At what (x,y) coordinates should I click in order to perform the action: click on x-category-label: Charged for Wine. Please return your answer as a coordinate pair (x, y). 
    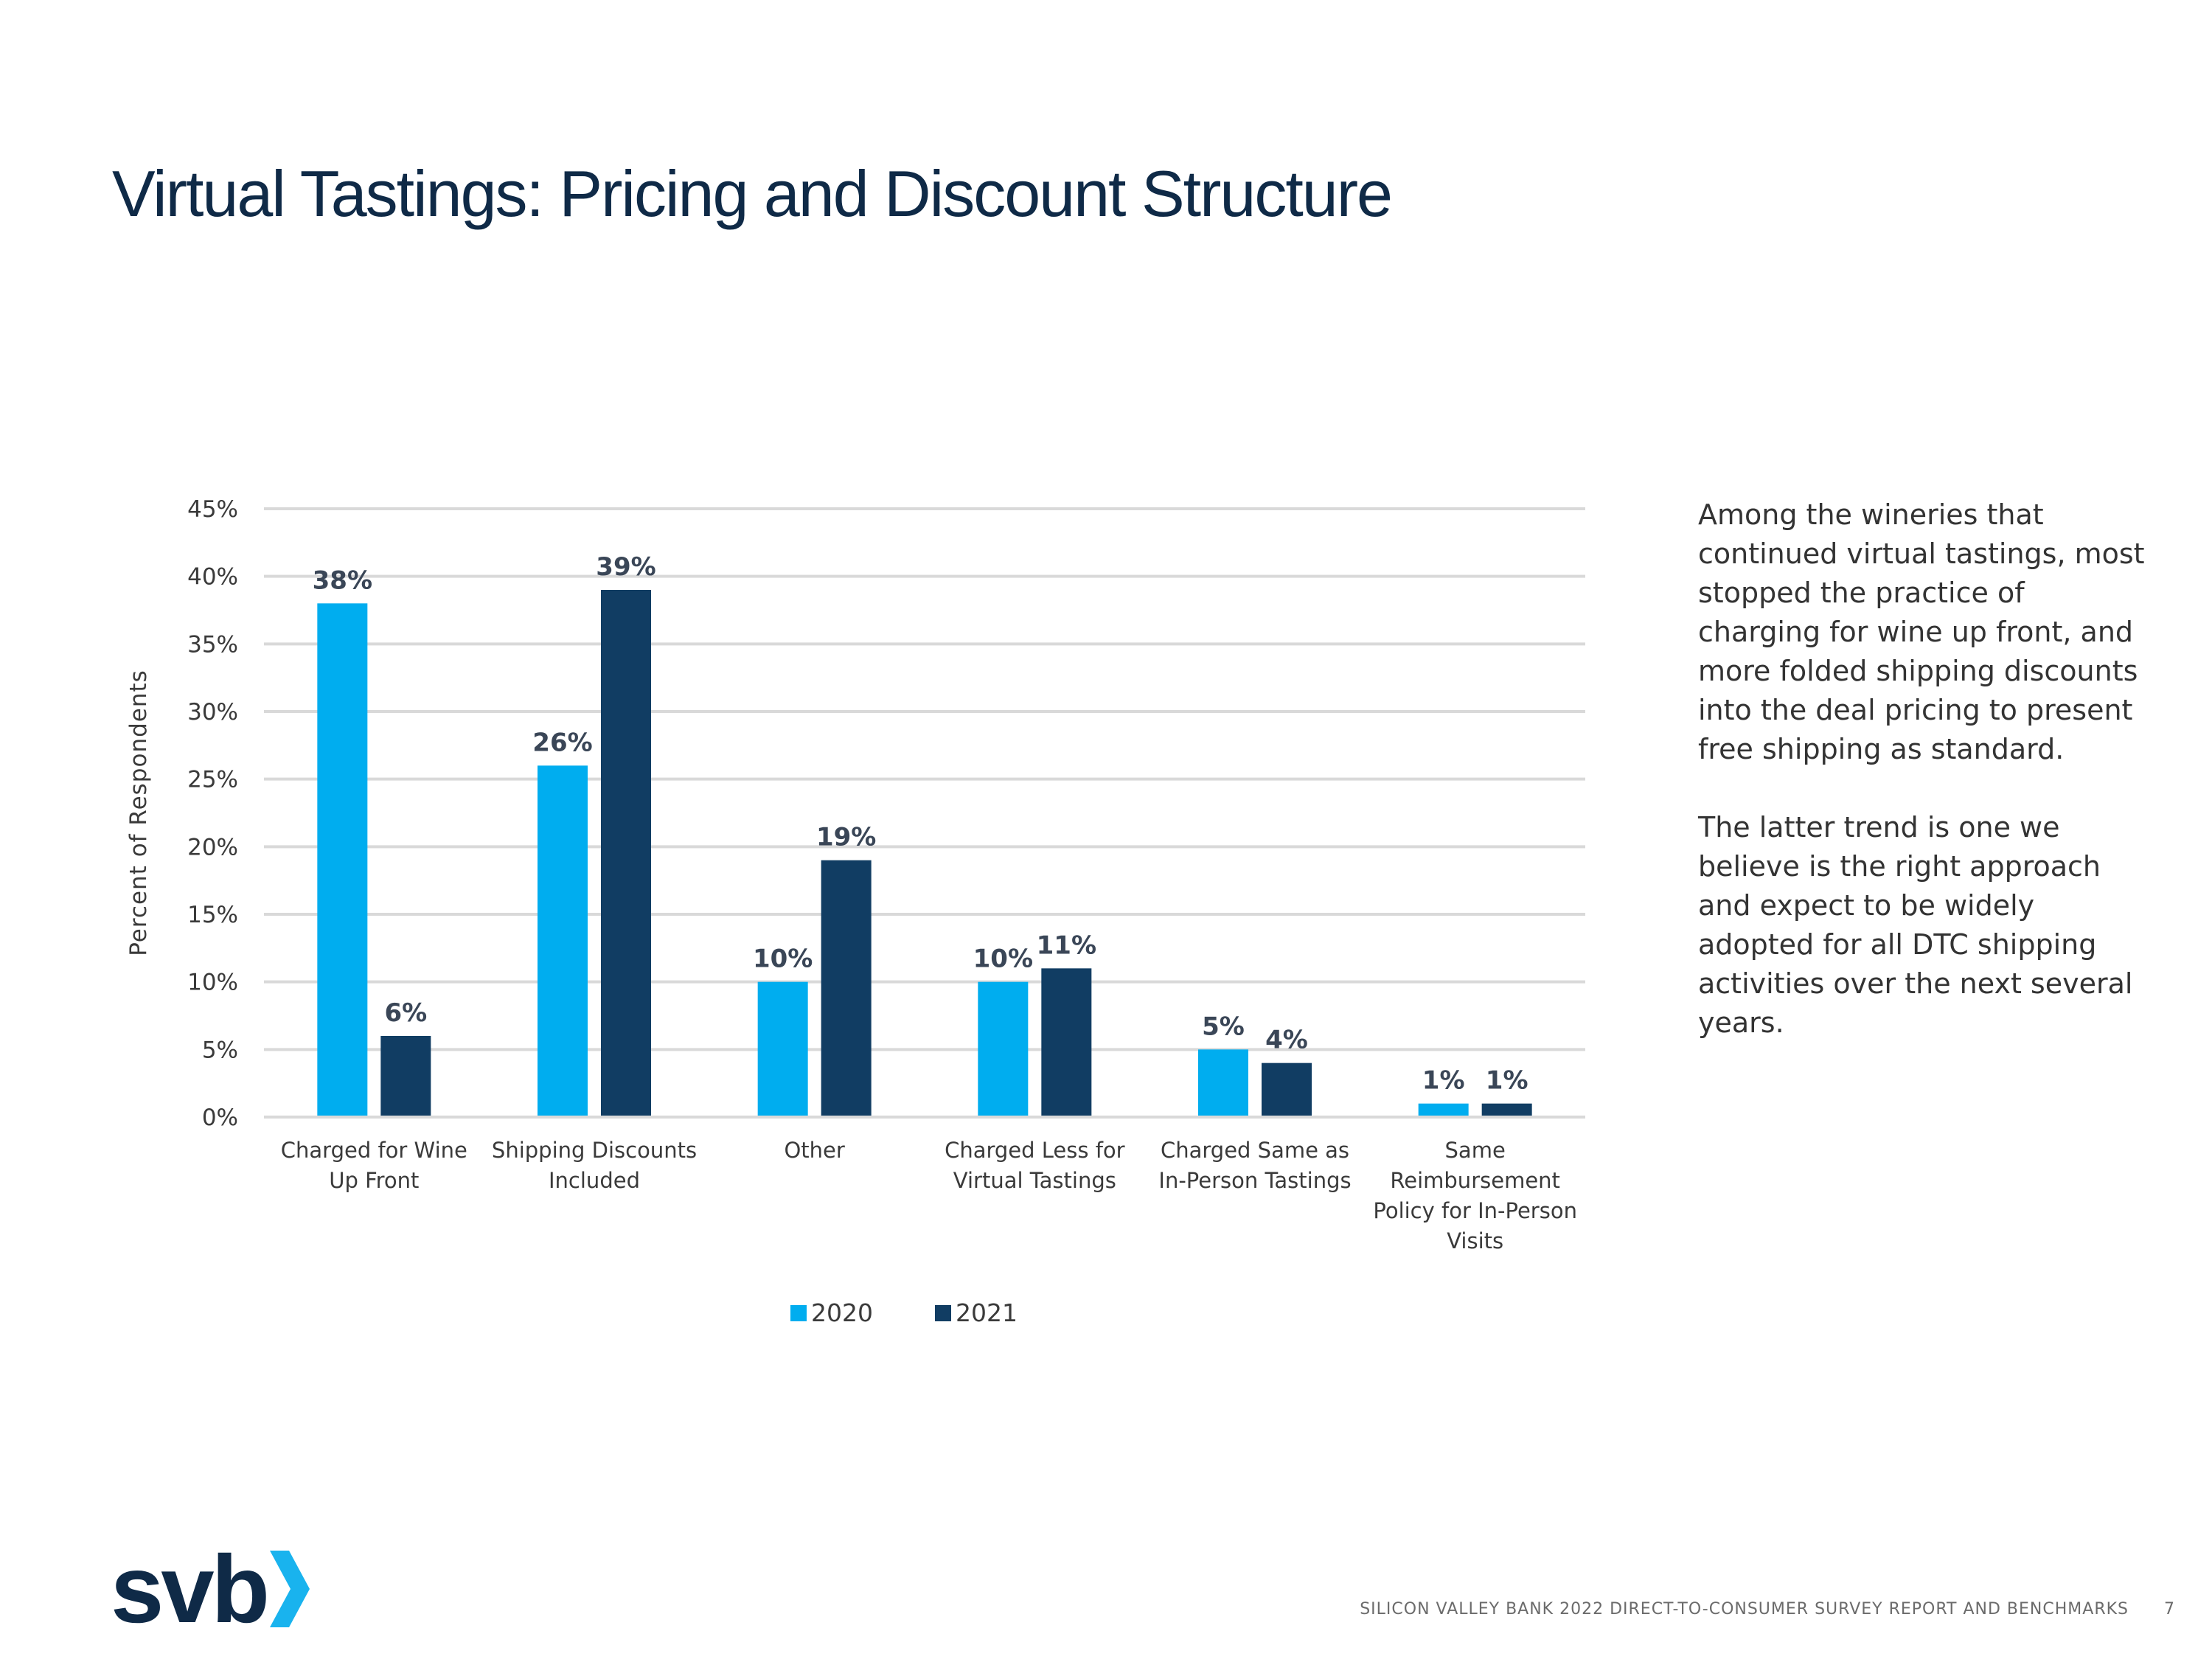
    Looking at the image, I should click on (374, 1150).